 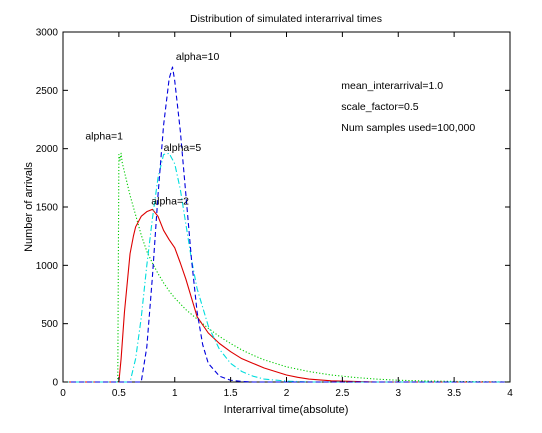 I want to click on parameter-annotation: Num samples used=100,000, so click(x=408, y=128).